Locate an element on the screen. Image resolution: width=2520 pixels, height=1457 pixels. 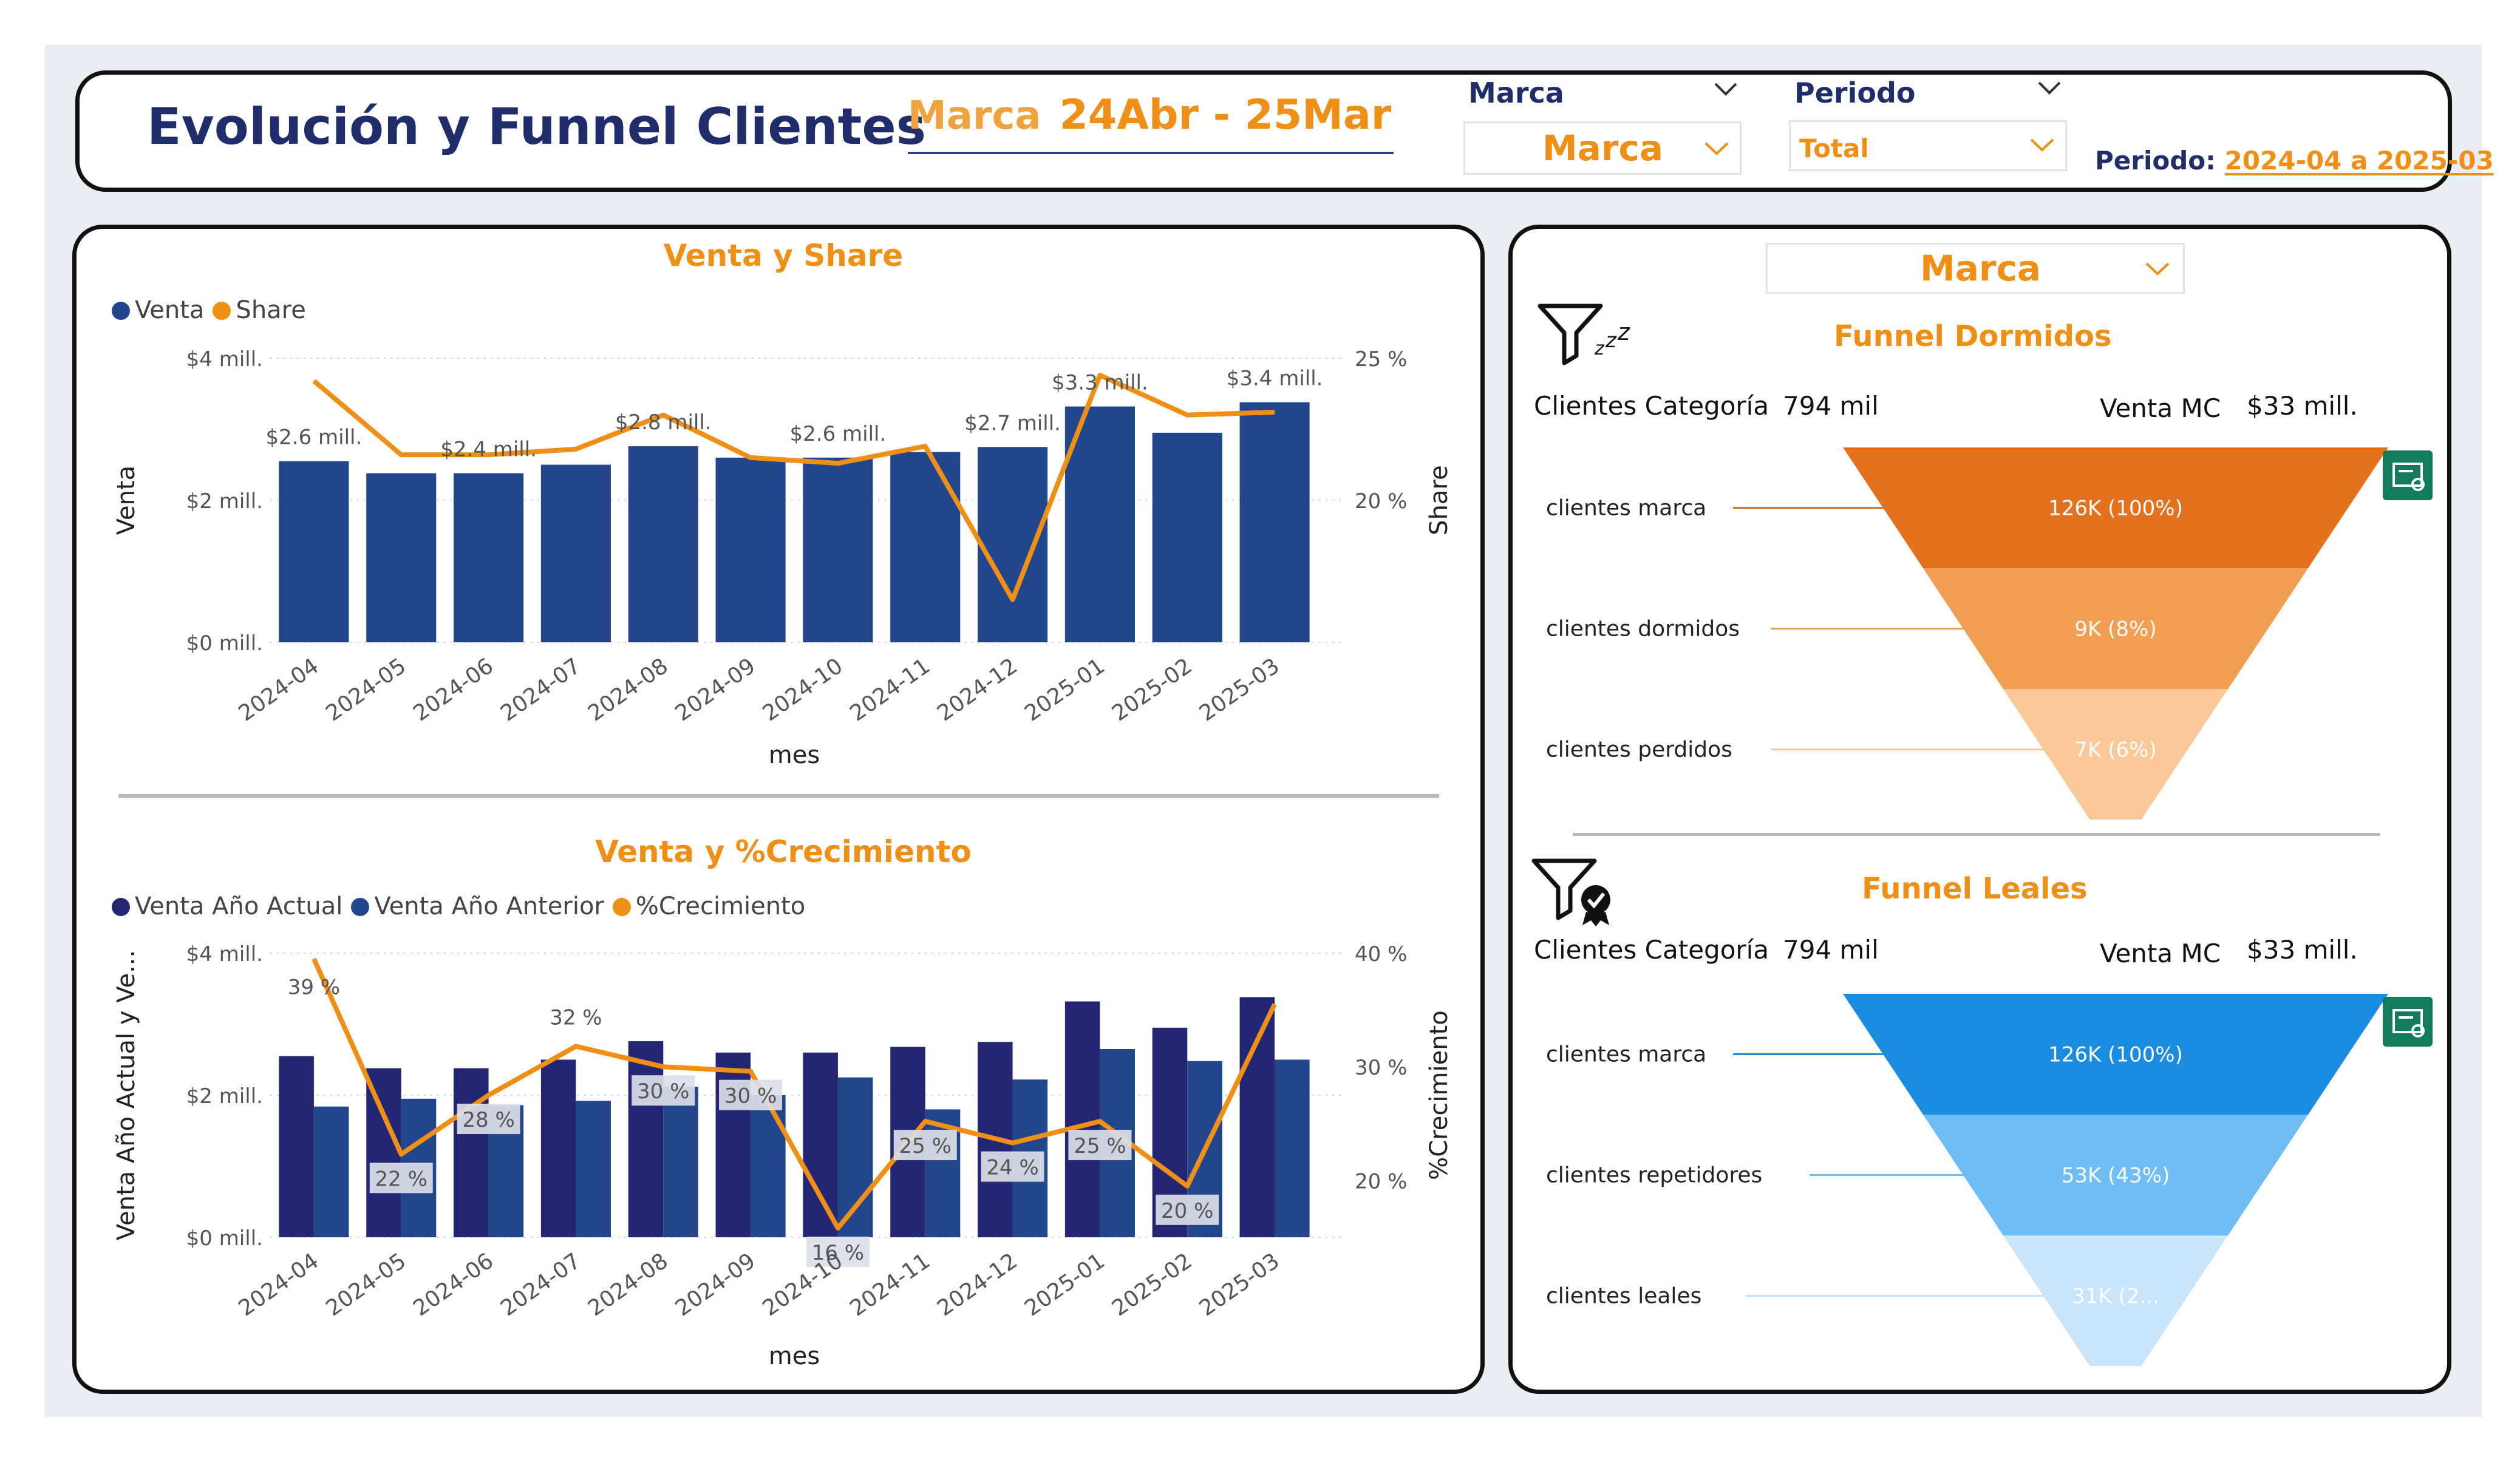
funnel1-kpi-sales-value: $33 mill. is located at coordinates (2302, 406).